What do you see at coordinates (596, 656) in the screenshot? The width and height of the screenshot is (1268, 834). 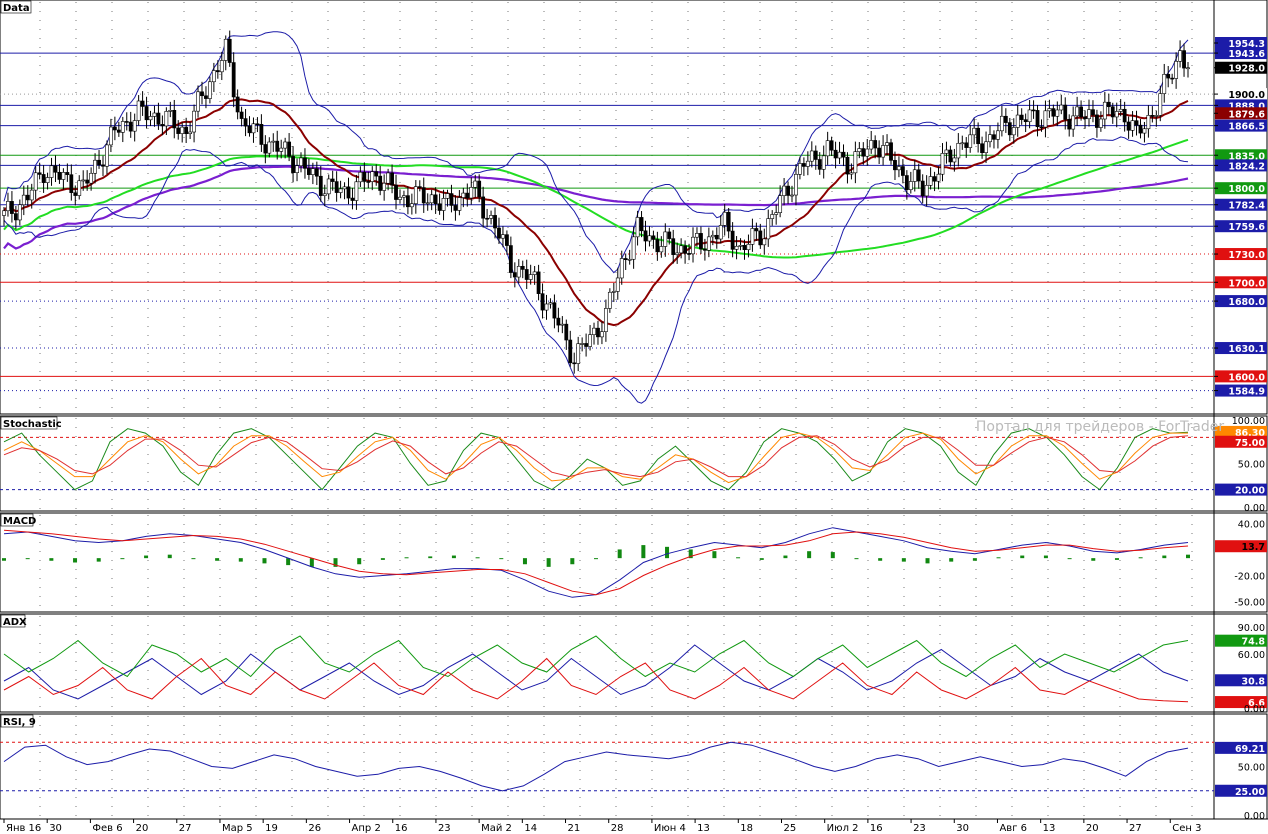 I see `di-plus-line` at bounding box center [596, 656].